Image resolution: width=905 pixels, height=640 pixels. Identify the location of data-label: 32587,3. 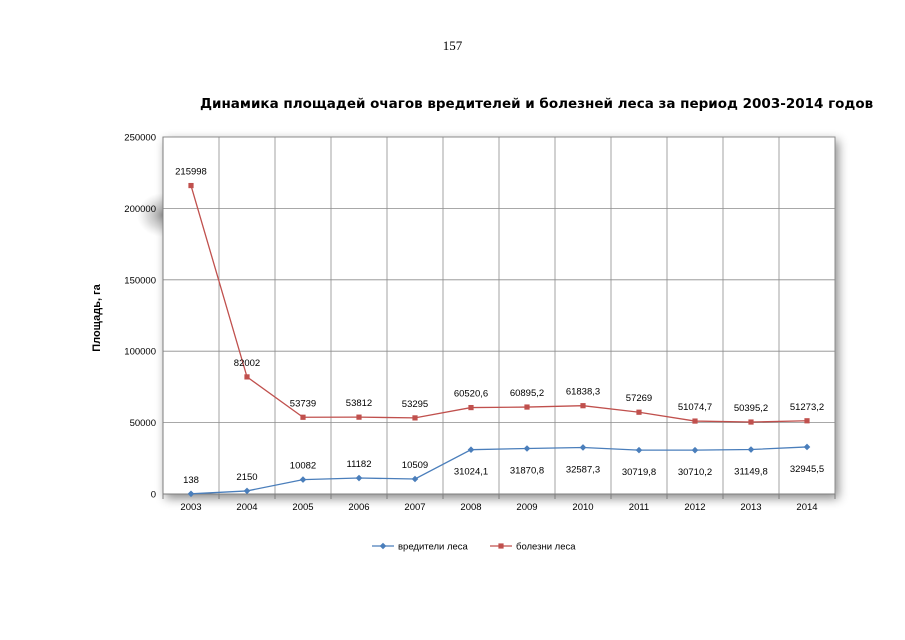
(583, 469).